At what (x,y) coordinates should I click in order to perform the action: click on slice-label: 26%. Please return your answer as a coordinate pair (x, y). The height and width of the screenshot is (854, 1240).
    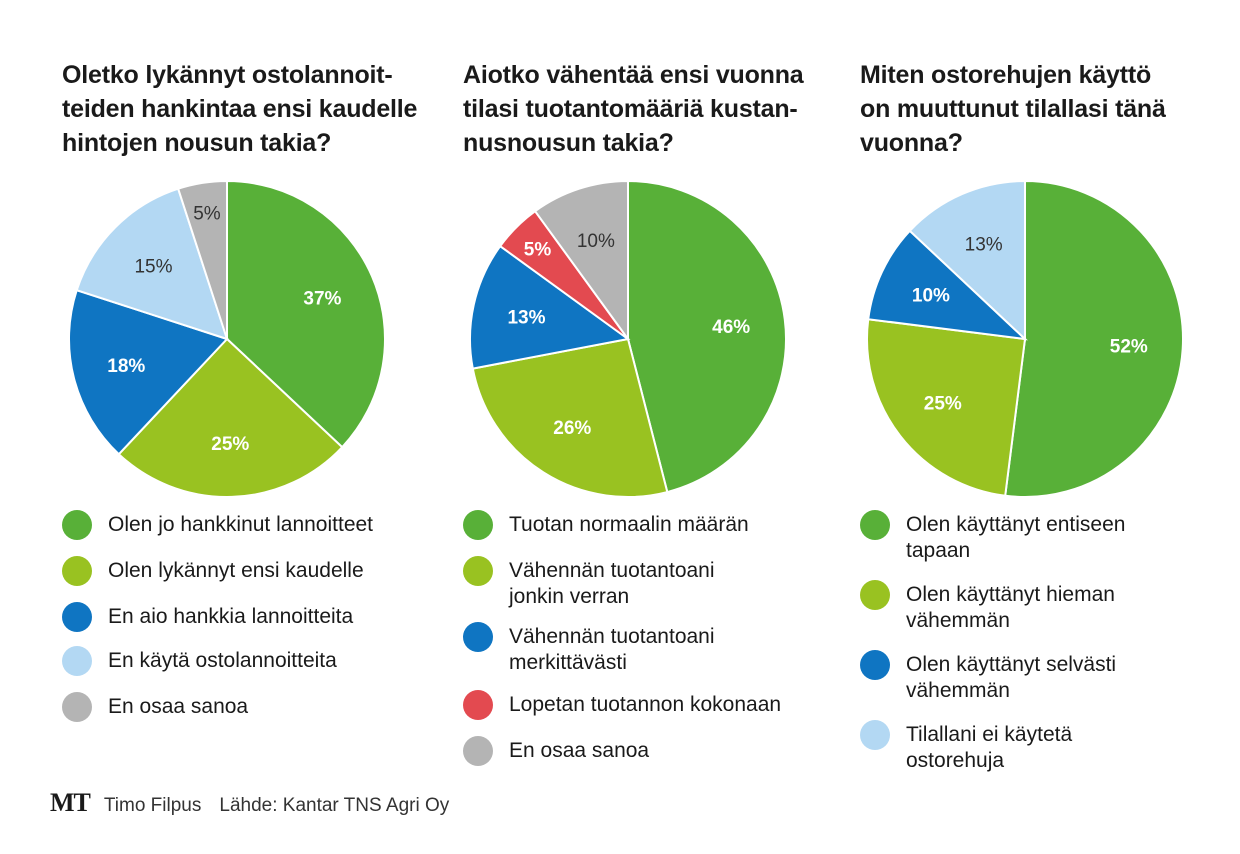
    Looking at the image, I should click on (572, 428).